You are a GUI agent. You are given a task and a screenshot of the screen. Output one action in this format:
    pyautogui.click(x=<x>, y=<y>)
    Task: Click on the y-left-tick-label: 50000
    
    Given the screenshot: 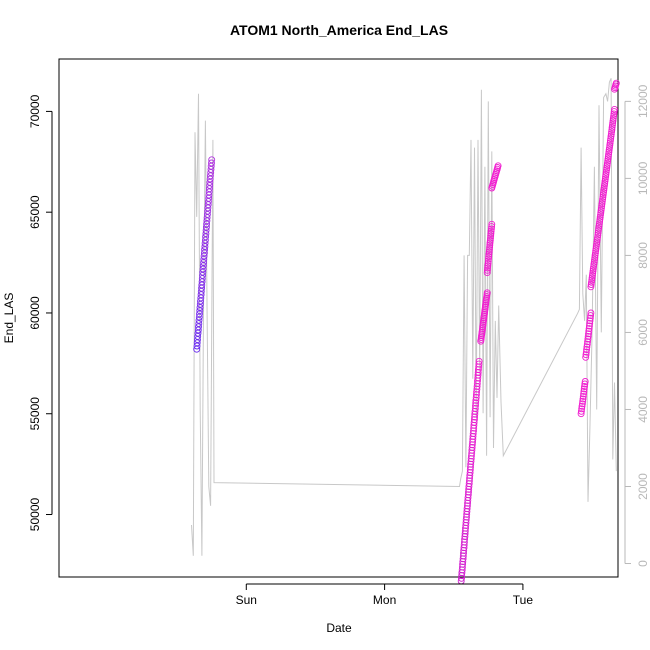 What is the action you would take?
    pyautogui.click(x=35, y=515)
    